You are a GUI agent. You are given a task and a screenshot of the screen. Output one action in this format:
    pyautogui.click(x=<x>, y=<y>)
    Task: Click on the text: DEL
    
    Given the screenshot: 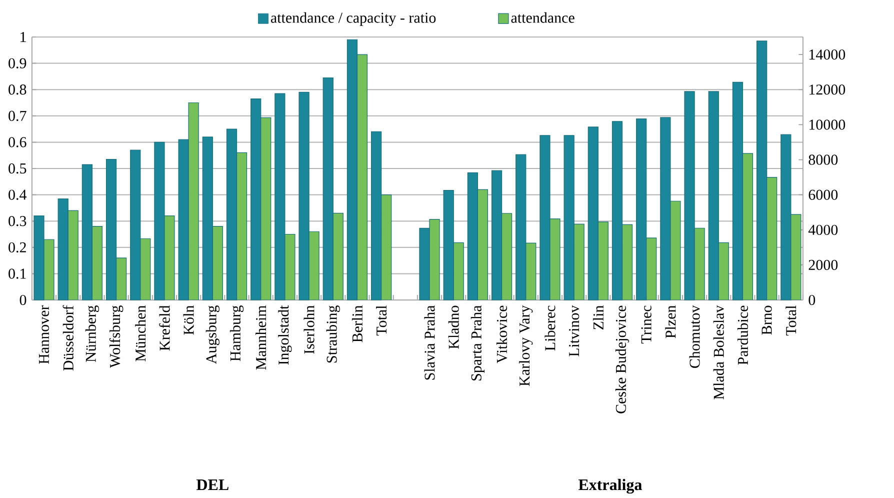 What is the action you would take?
    pyautogui.click(x=212, y=485)
    